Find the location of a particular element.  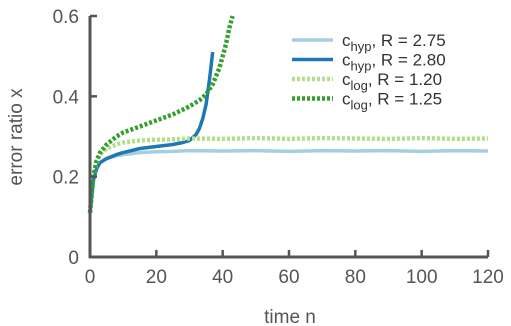

x-tick-label: 100 is located at coordinates (422, 277).